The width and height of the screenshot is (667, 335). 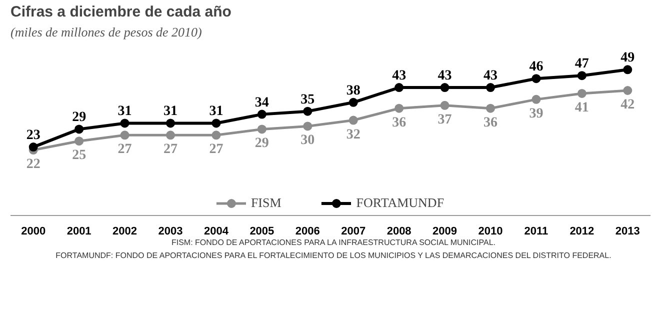 I want to click on chart-subtitle: (miles de millones de pesos de 2010), so click(x=106, y=32).